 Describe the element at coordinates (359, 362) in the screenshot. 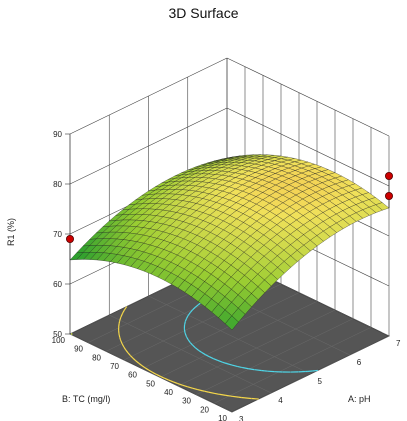

I see `x-tick-label: 6` at that location.